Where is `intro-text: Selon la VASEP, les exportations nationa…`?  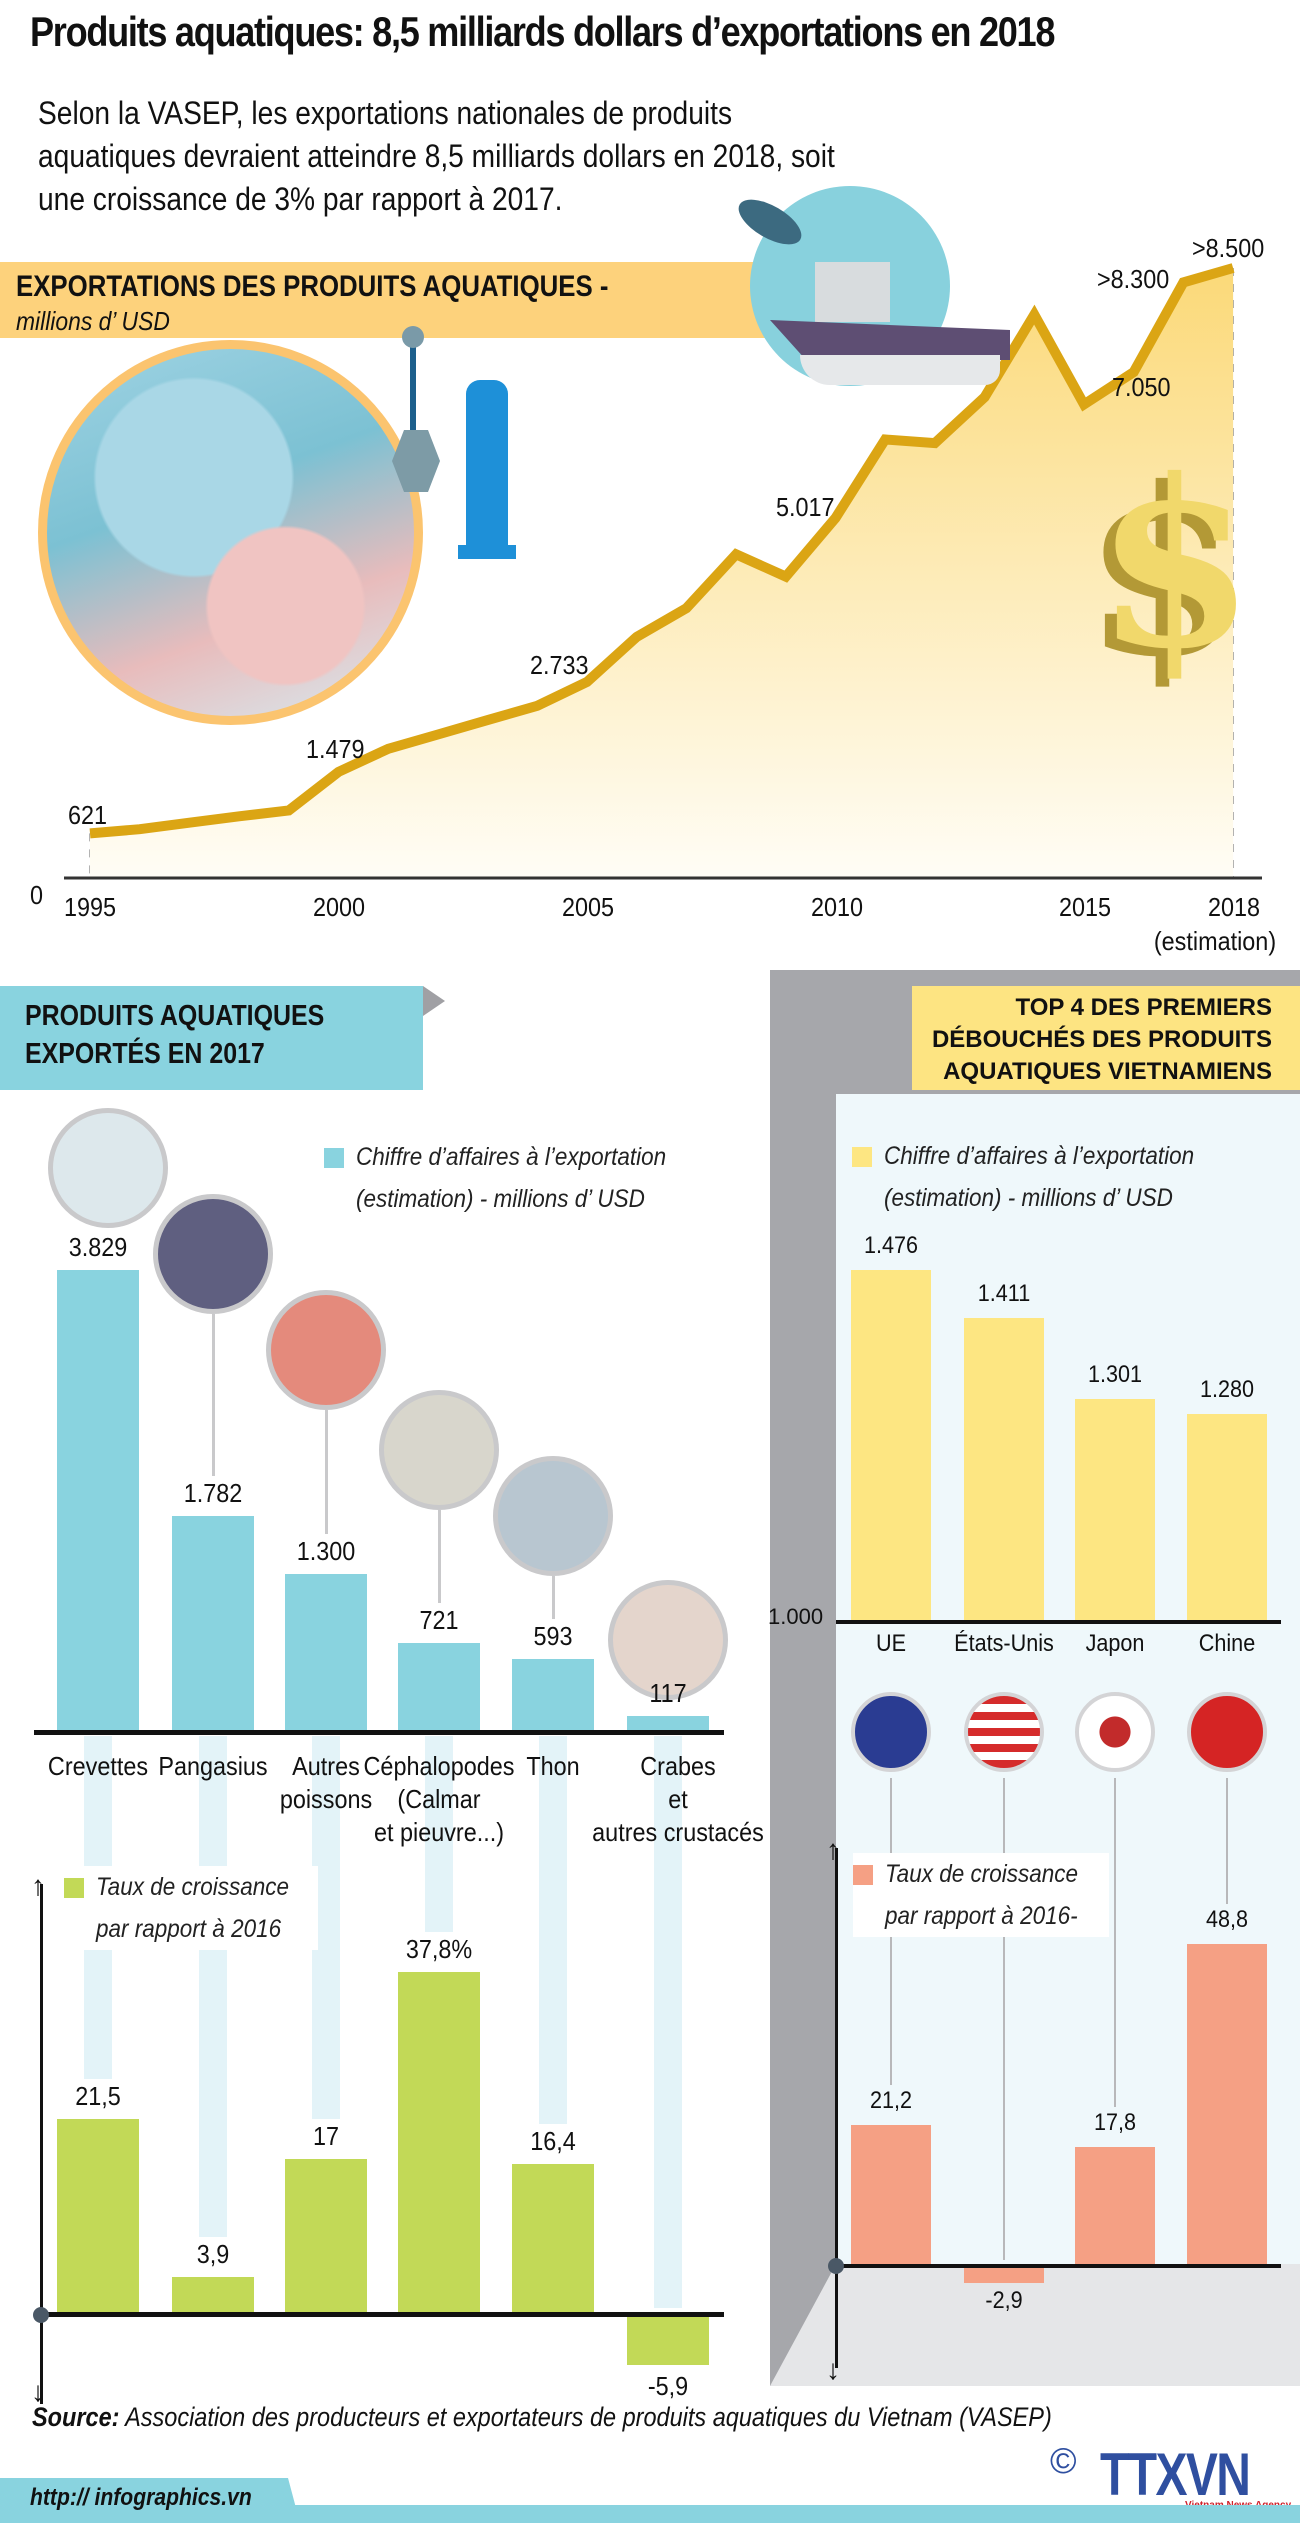 intro-text: Selon la VASEP, les exportations nationa… is located at coordinates (478, 156).